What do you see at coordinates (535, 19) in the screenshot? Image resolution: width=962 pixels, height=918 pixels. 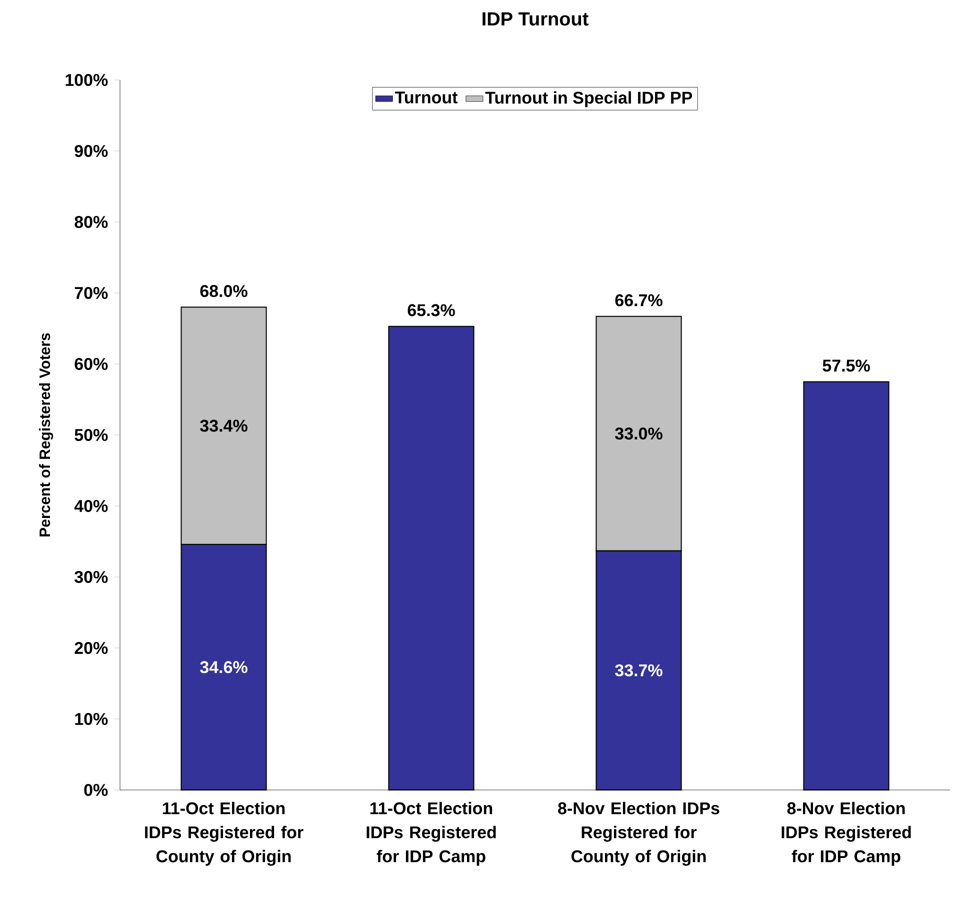 I see `chart-title: IDP Turnout` at bounding box center [535, 19].